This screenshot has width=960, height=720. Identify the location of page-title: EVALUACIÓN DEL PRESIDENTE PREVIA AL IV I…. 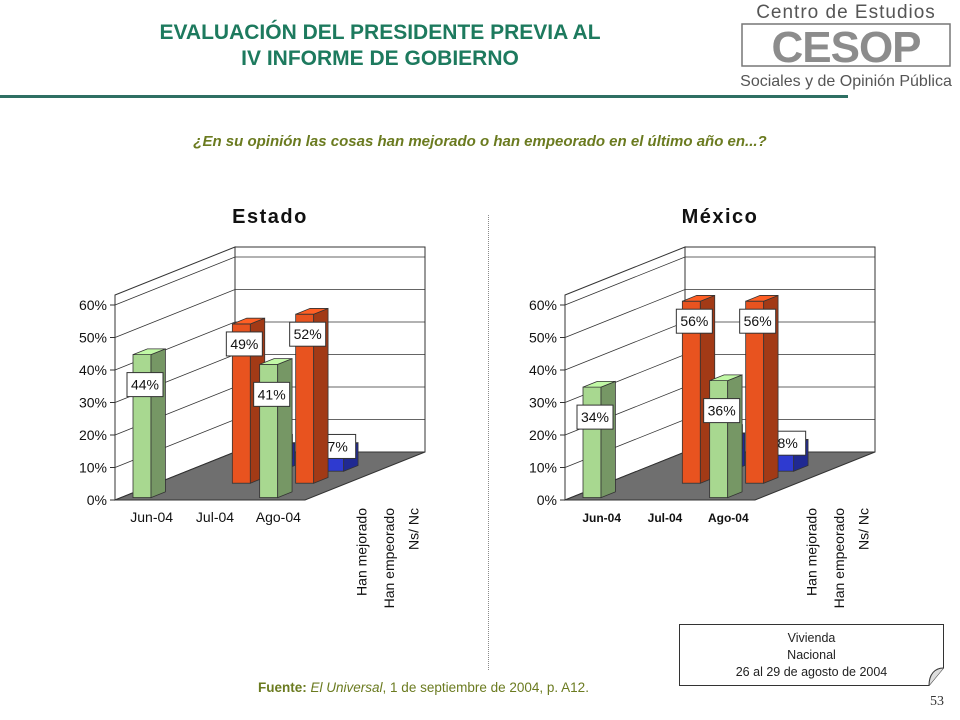
(380, 46).